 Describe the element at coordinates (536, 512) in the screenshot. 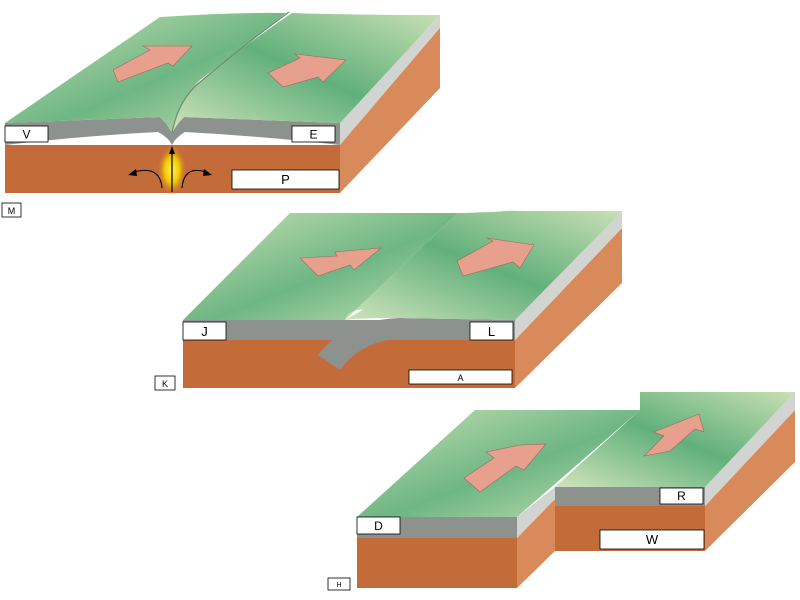

I see `fault-crust-face` at that location.